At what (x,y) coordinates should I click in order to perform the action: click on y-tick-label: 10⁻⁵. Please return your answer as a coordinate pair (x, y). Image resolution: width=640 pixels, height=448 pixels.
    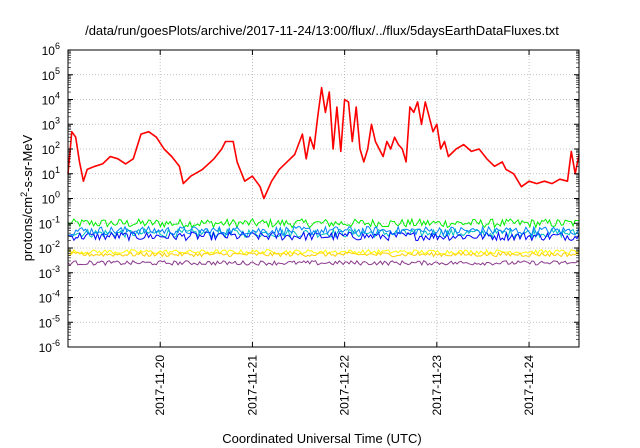
    Looking at the image, I should click on (49, 321).